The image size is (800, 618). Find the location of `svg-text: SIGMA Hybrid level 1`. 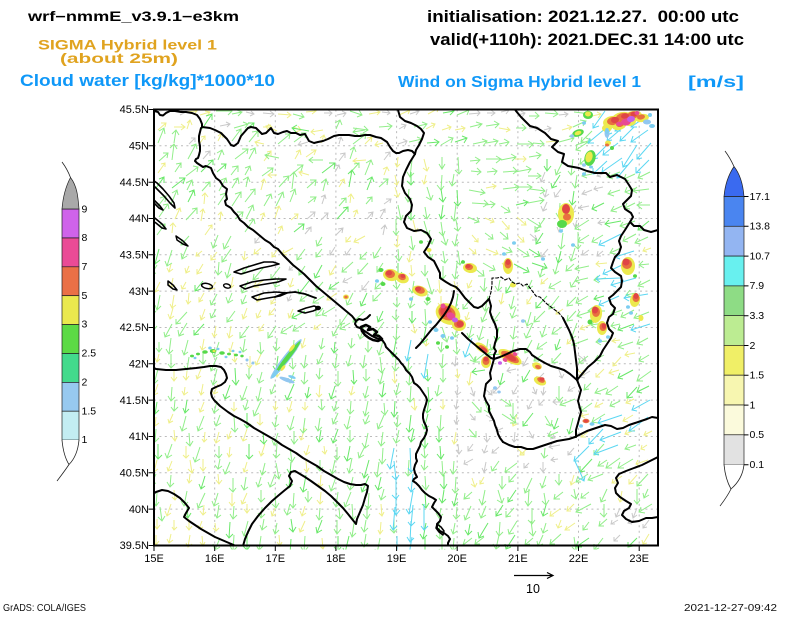

svg-text: SIGMA Hybrid level 1 is located at coordinates (127, 45).